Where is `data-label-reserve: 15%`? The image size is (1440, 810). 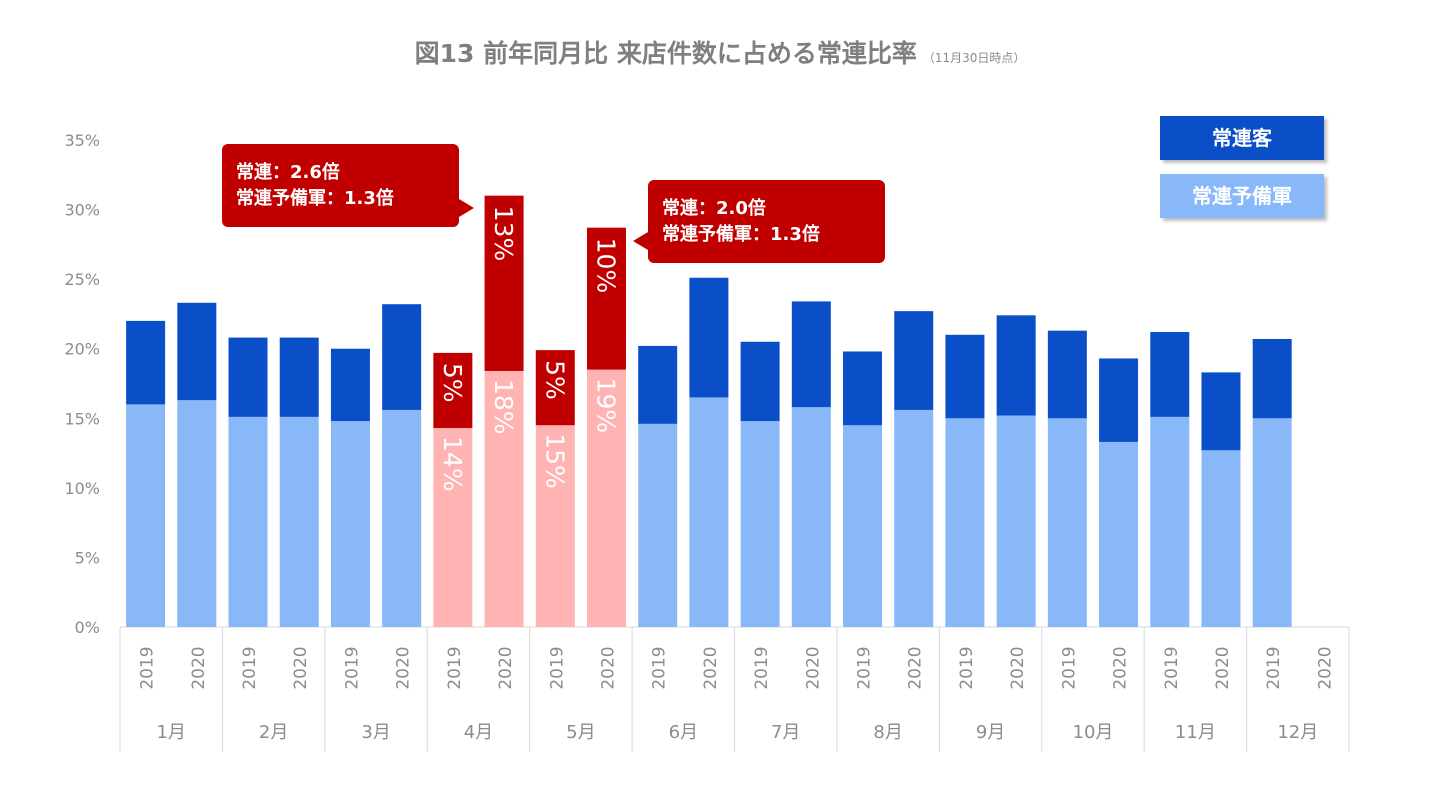 data-label-reserve: 15% is located at coordinates (554, 461).